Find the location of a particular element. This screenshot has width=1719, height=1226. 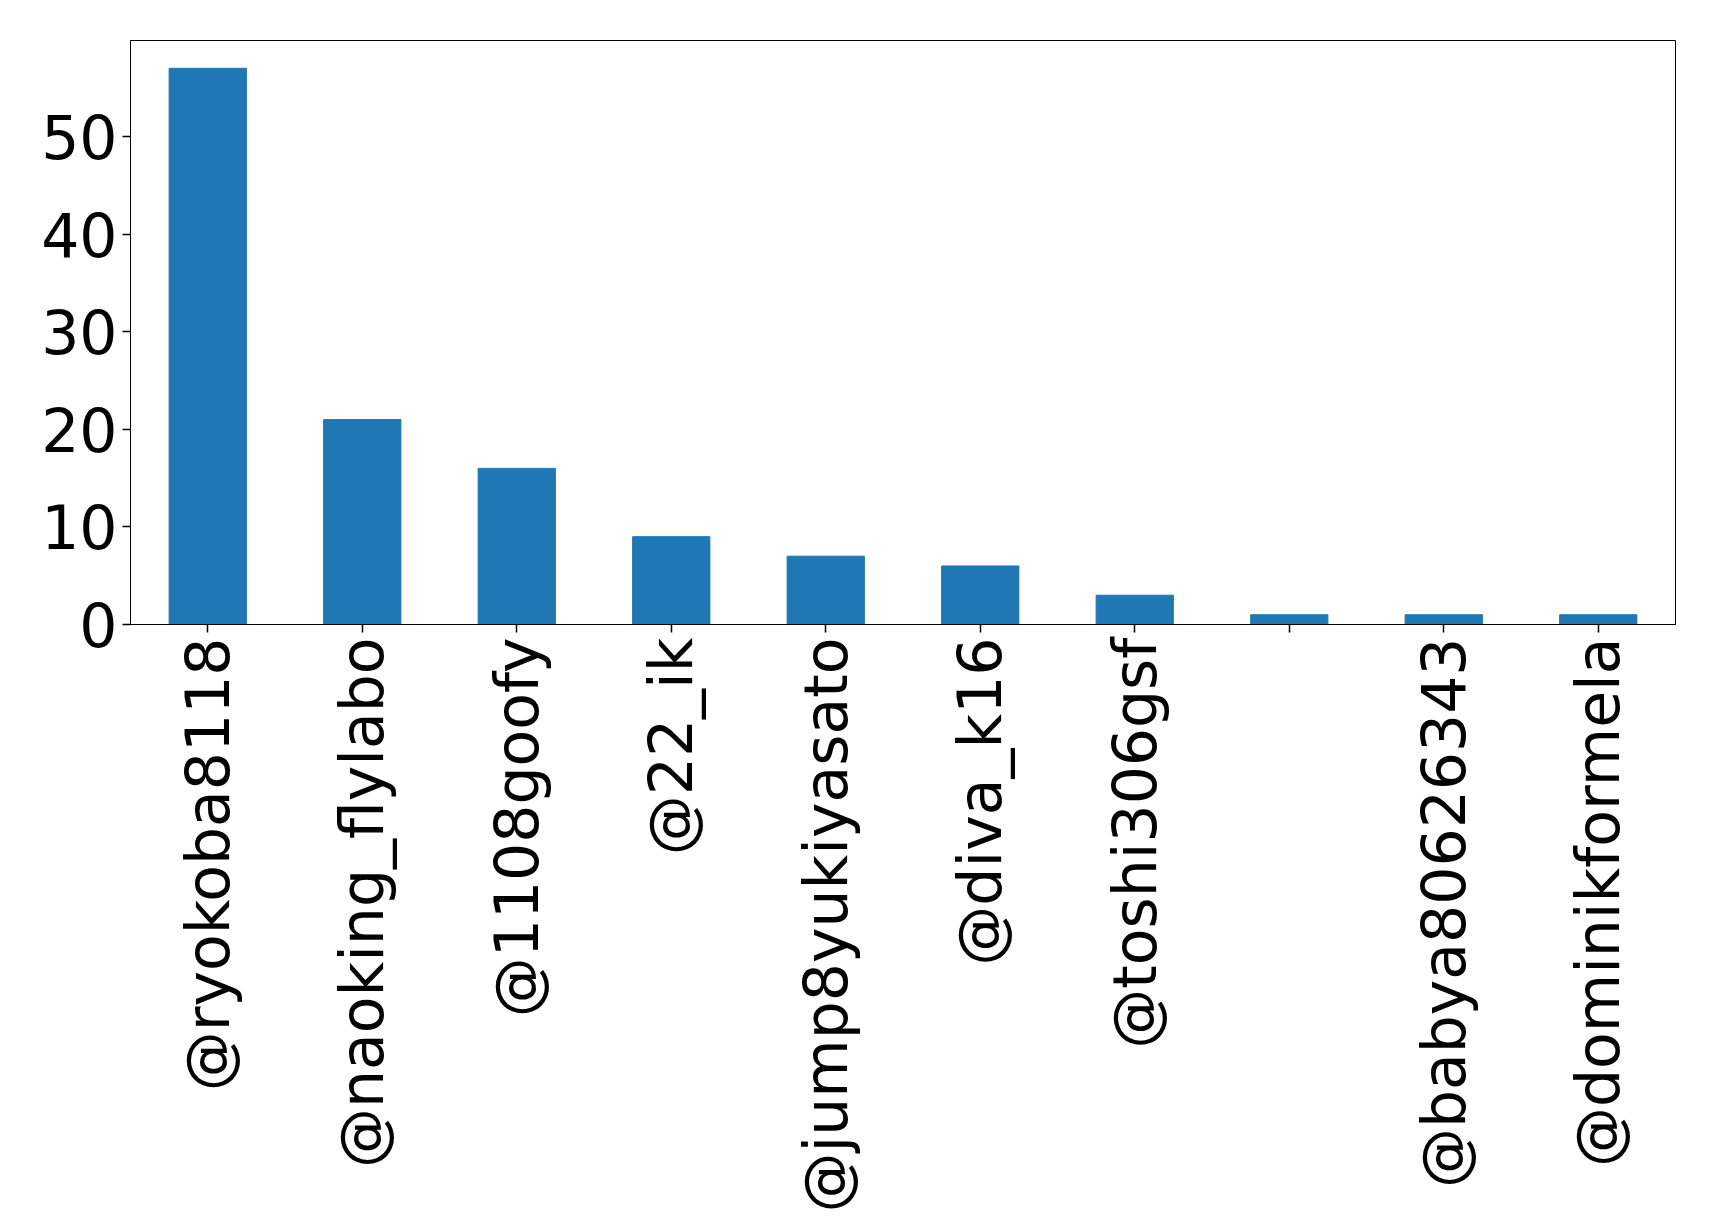

x-tick-label: @toshi306gsf is located at coordinates (1134, 842).